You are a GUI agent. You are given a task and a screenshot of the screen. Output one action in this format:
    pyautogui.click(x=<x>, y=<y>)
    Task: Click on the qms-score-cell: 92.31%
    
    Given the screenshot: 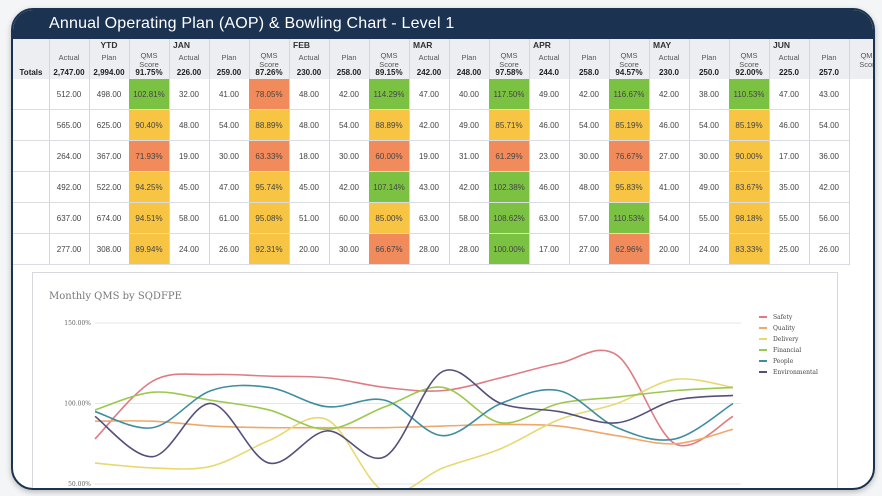 What is the action you would take?
    pyautogui.click(x=269, y=249)
    